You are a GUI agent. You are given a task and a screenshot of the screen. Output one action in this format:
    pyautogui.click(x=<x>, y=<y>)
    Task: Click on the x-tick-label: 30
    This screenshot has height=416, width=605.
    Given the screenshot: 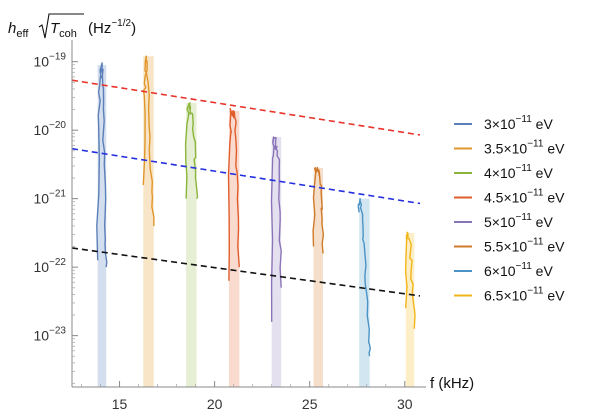 What is the action you would take?
    pyautogui.click(x=405, y=404)
    